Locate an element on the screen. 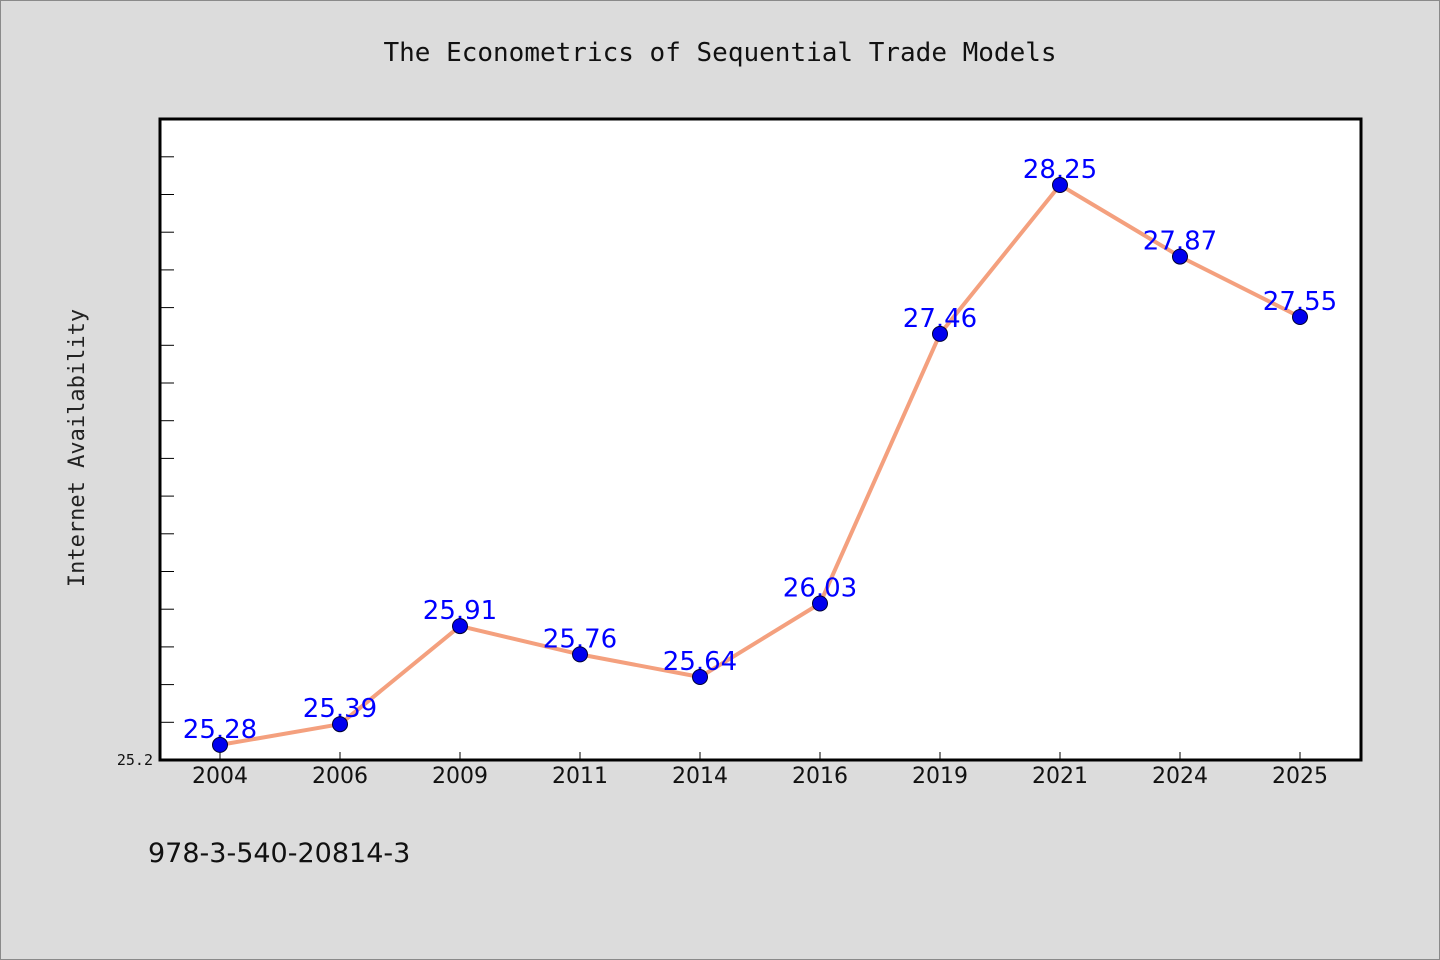  x-tick-label: 2004 is located at coordinates (220, 776).